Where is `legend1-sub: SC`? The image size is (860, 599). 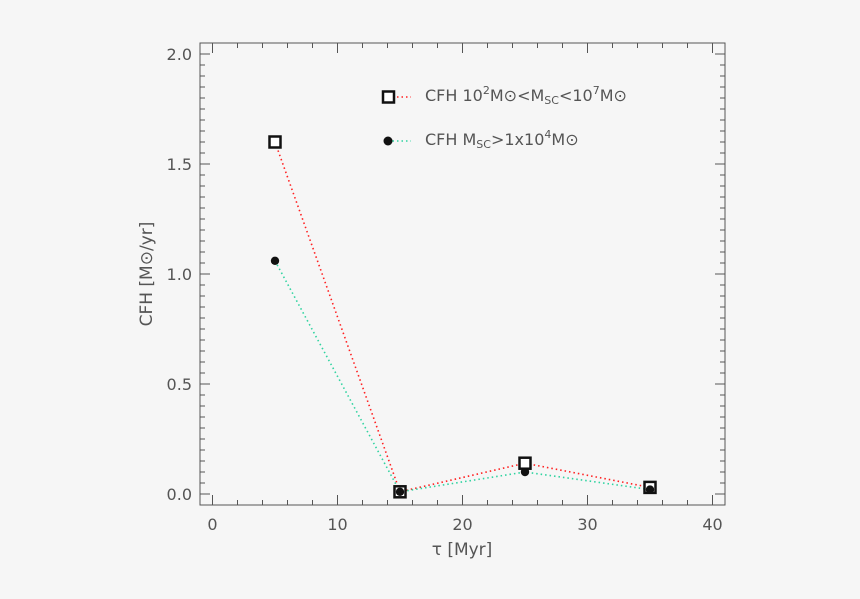
legend1-sub: SC is located at coordinates (551, 100).